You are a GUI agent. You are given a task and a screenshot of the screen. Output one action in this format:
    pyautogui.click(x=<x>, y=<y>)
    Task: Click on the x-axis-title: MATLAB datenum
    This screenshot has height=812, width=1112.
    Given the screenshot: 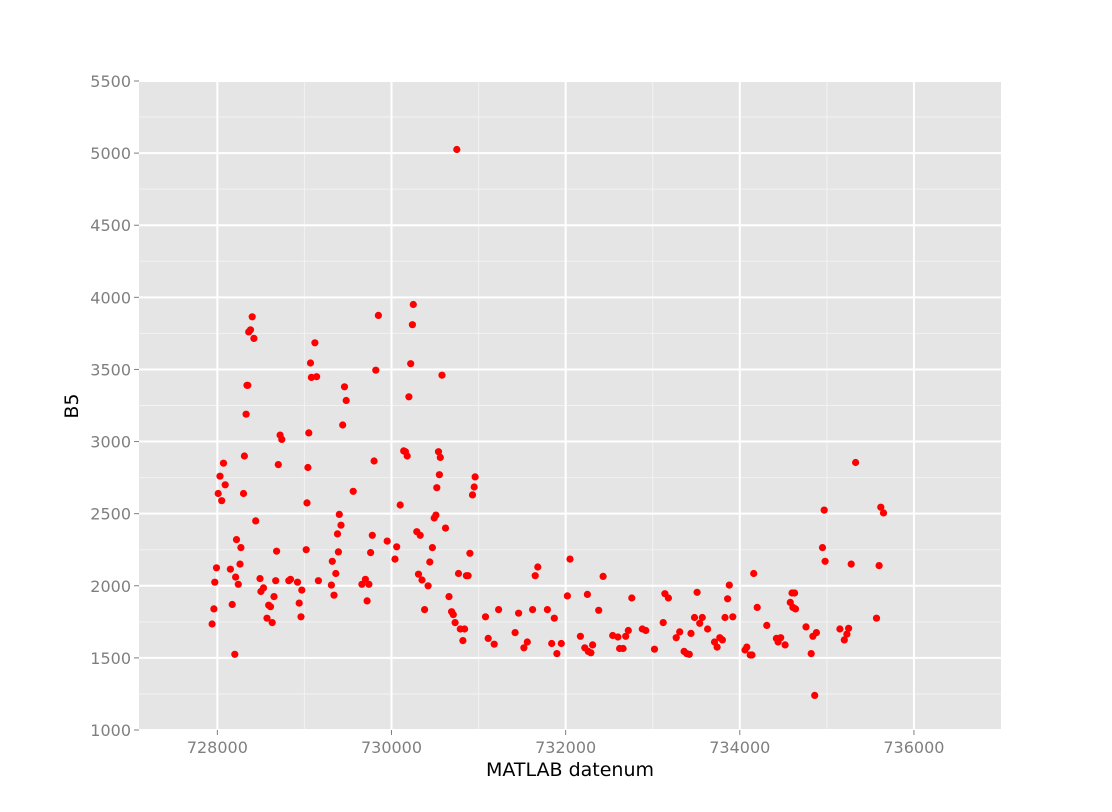 What is the action you would take?
    pyautogui.click(x=570, y=770)
    